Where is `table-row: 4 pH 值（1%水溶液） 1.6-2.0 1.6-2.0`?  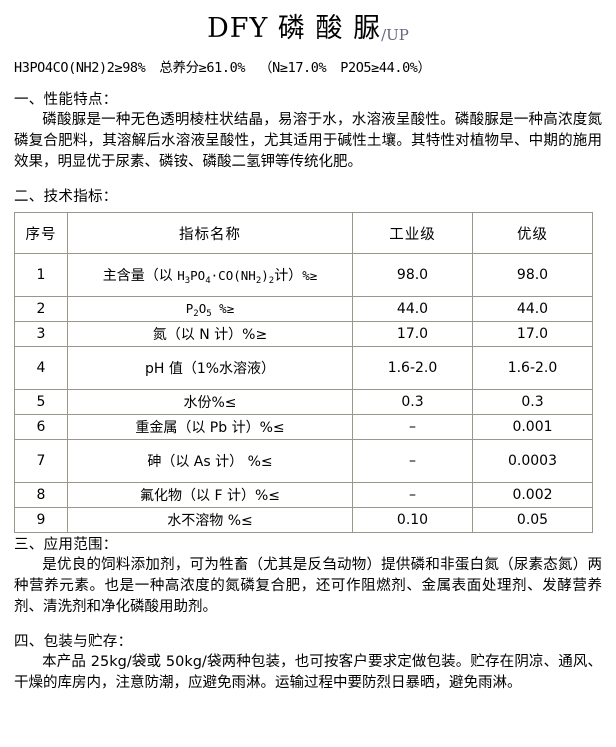
table-row: 4 pH 值（1%水溶液） 1.6-2.0 1.6-2.0 is located at coordinates (303, 368).